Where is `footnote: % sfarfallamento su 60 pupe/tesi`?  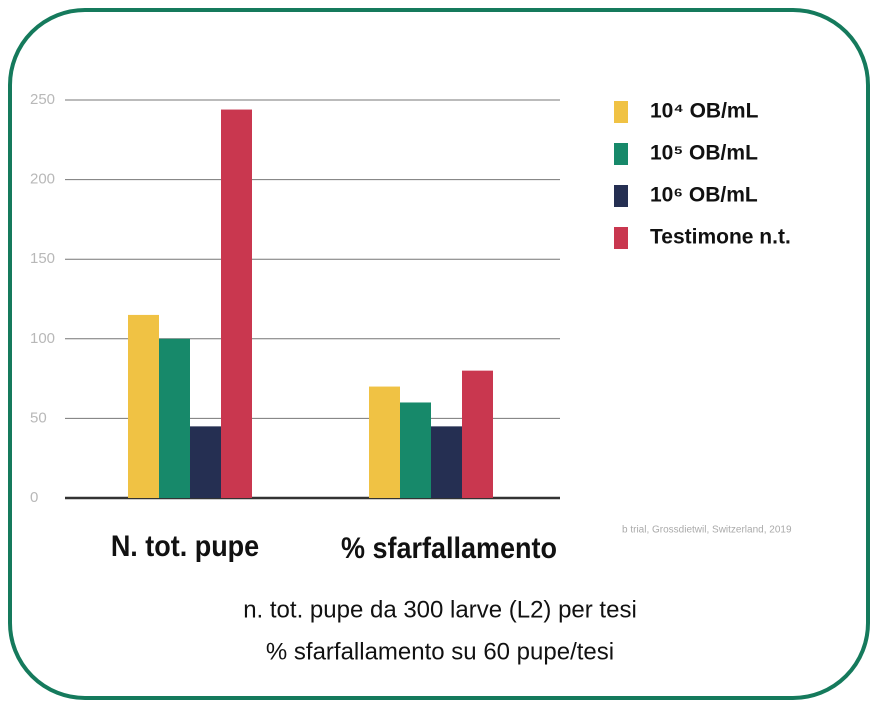
footnote: % sfarfallamento su 60 pupe/tesi is located at coordinates (440, 651).